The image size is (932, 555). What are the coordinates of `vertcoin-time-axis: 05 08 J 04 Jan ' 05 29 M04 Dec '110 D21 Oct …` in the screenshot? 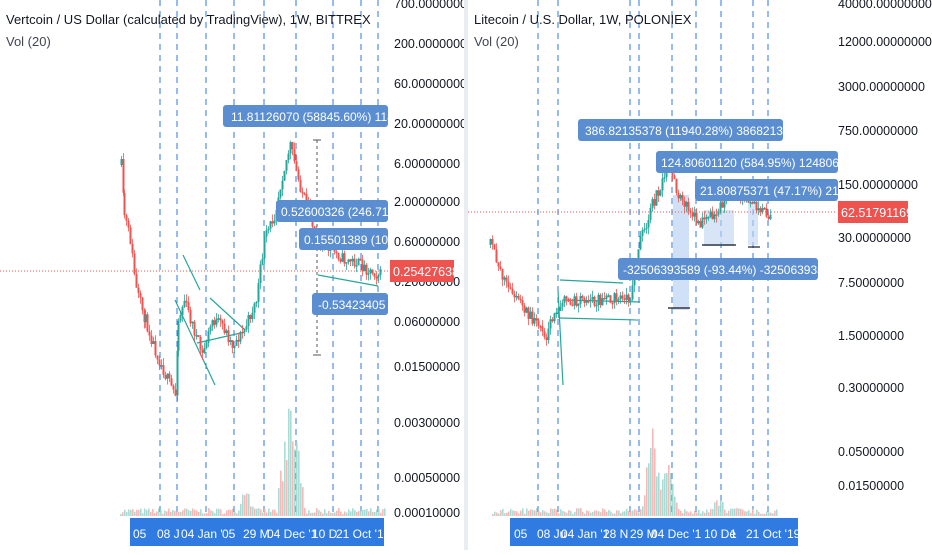 It's located at (260, 532).